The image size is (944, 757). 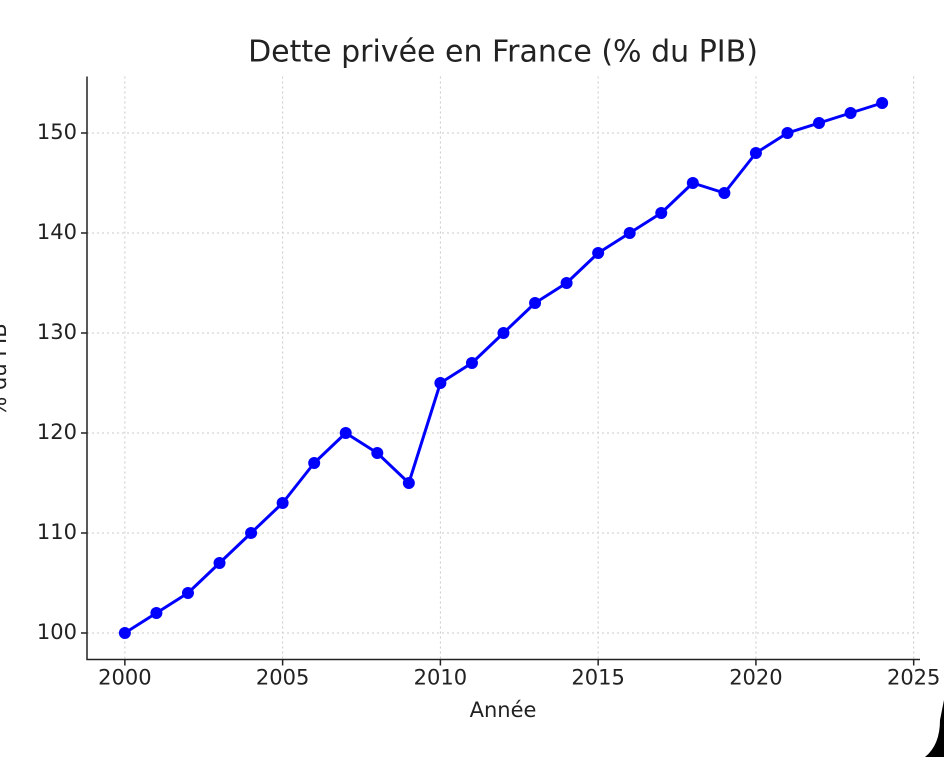 I want to click on x-tick-label: 2000, so click(x=124, y=678).